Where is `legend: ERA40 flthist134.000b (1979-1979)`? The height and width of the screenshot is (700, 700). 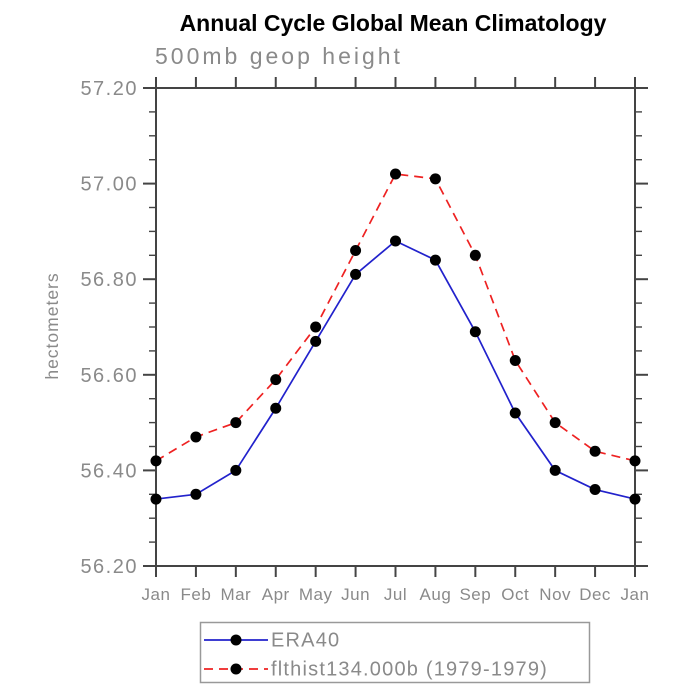
legend: ERA40 flthist134.000b (1979-1979) is located at coordinates (395, 652).